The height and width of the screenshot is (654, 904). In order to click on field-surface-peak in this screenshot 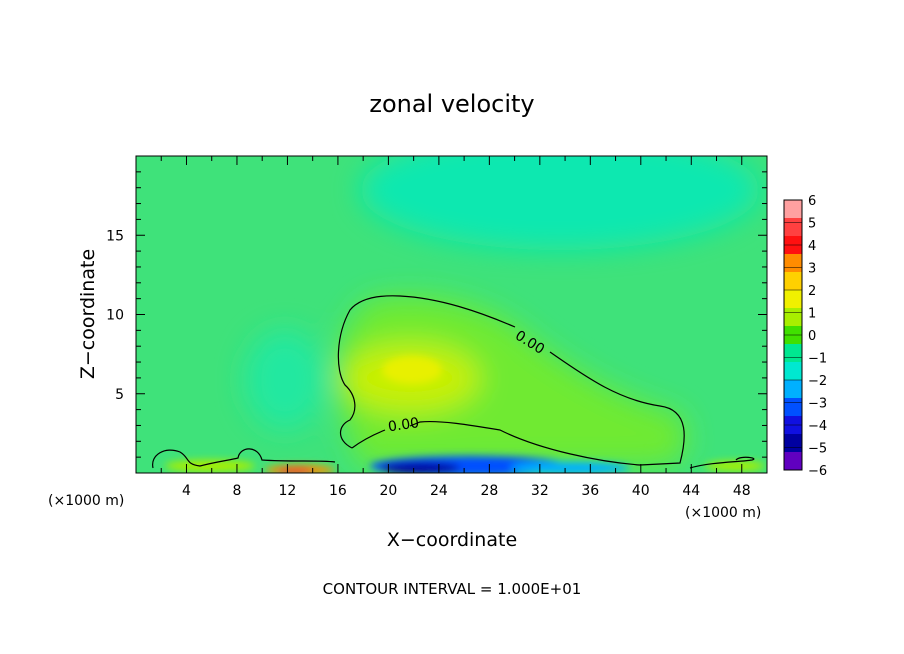, I will do `click(295, 470)`.